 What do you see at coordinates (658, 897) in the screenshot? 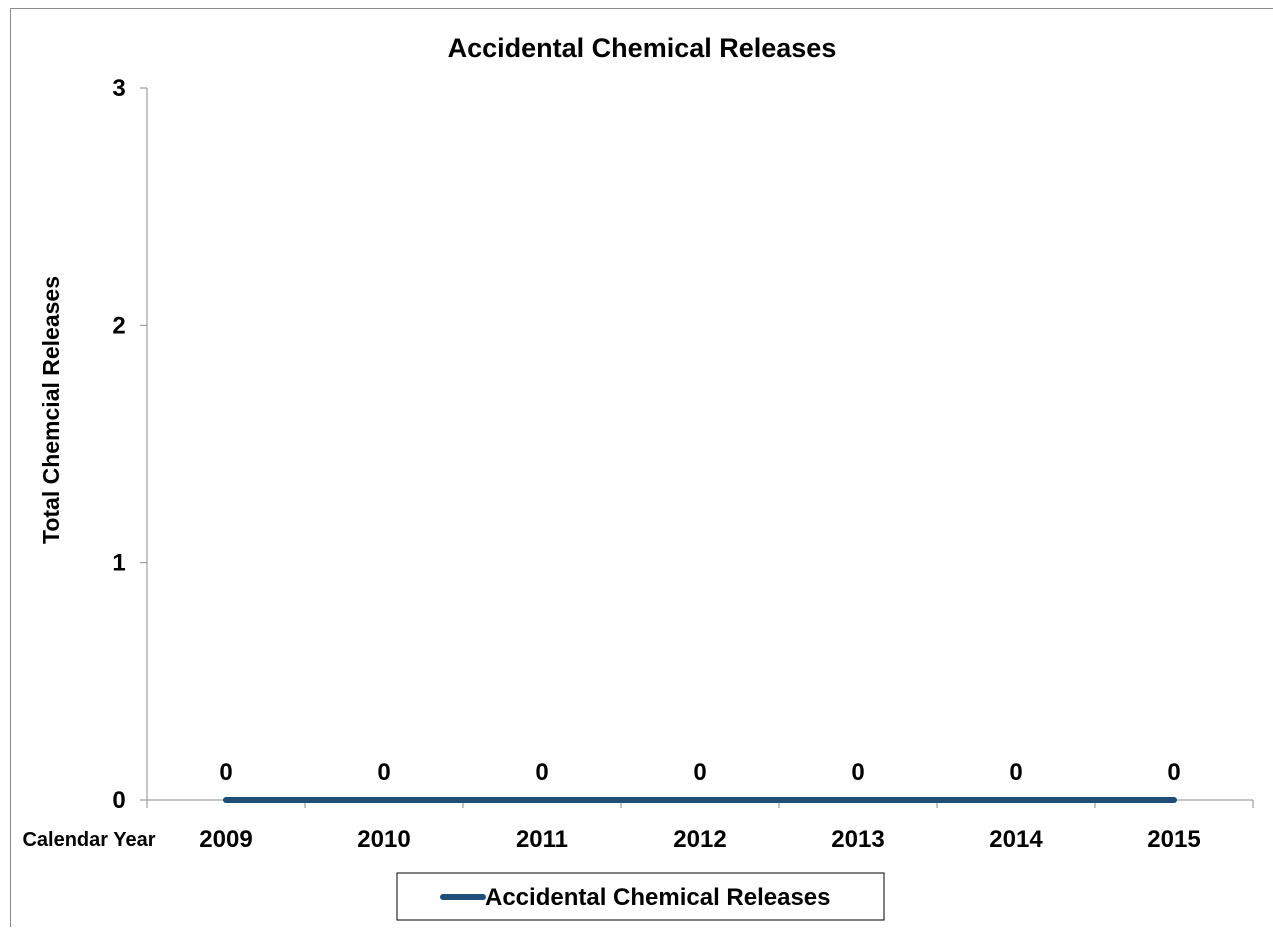
I see `legend-label: Accidental Chemical Releases` at bounding box center [658, 897].